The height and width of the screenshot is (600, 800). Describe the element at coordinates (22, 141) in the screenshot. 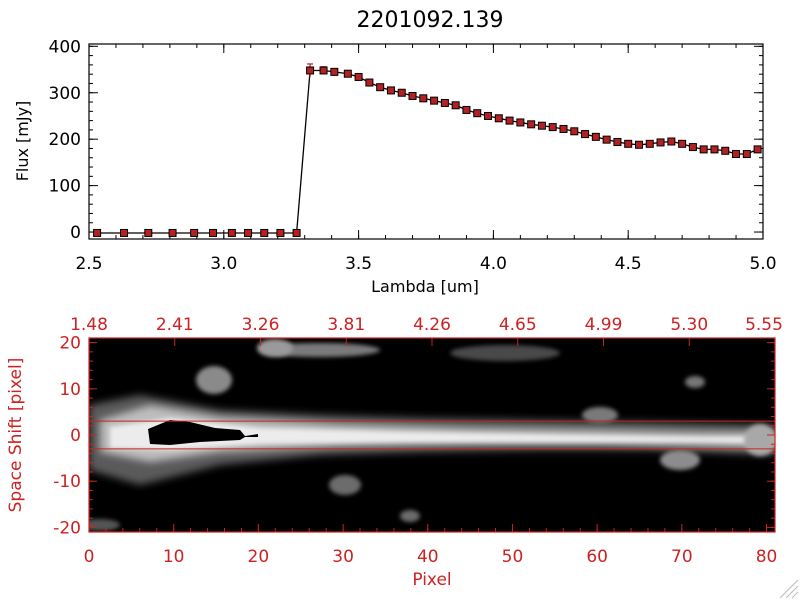

I see `spectrum-y-axis-label: Flux [mJy]` at that location.